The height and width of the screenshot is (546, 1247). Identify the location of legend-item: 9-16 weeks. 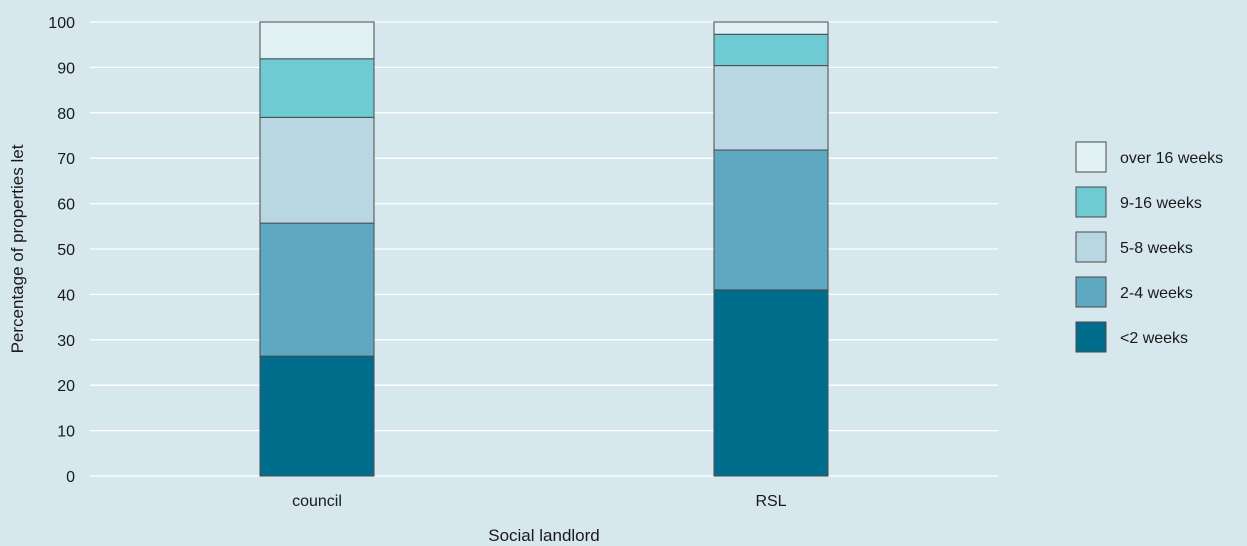
(1138, 202).